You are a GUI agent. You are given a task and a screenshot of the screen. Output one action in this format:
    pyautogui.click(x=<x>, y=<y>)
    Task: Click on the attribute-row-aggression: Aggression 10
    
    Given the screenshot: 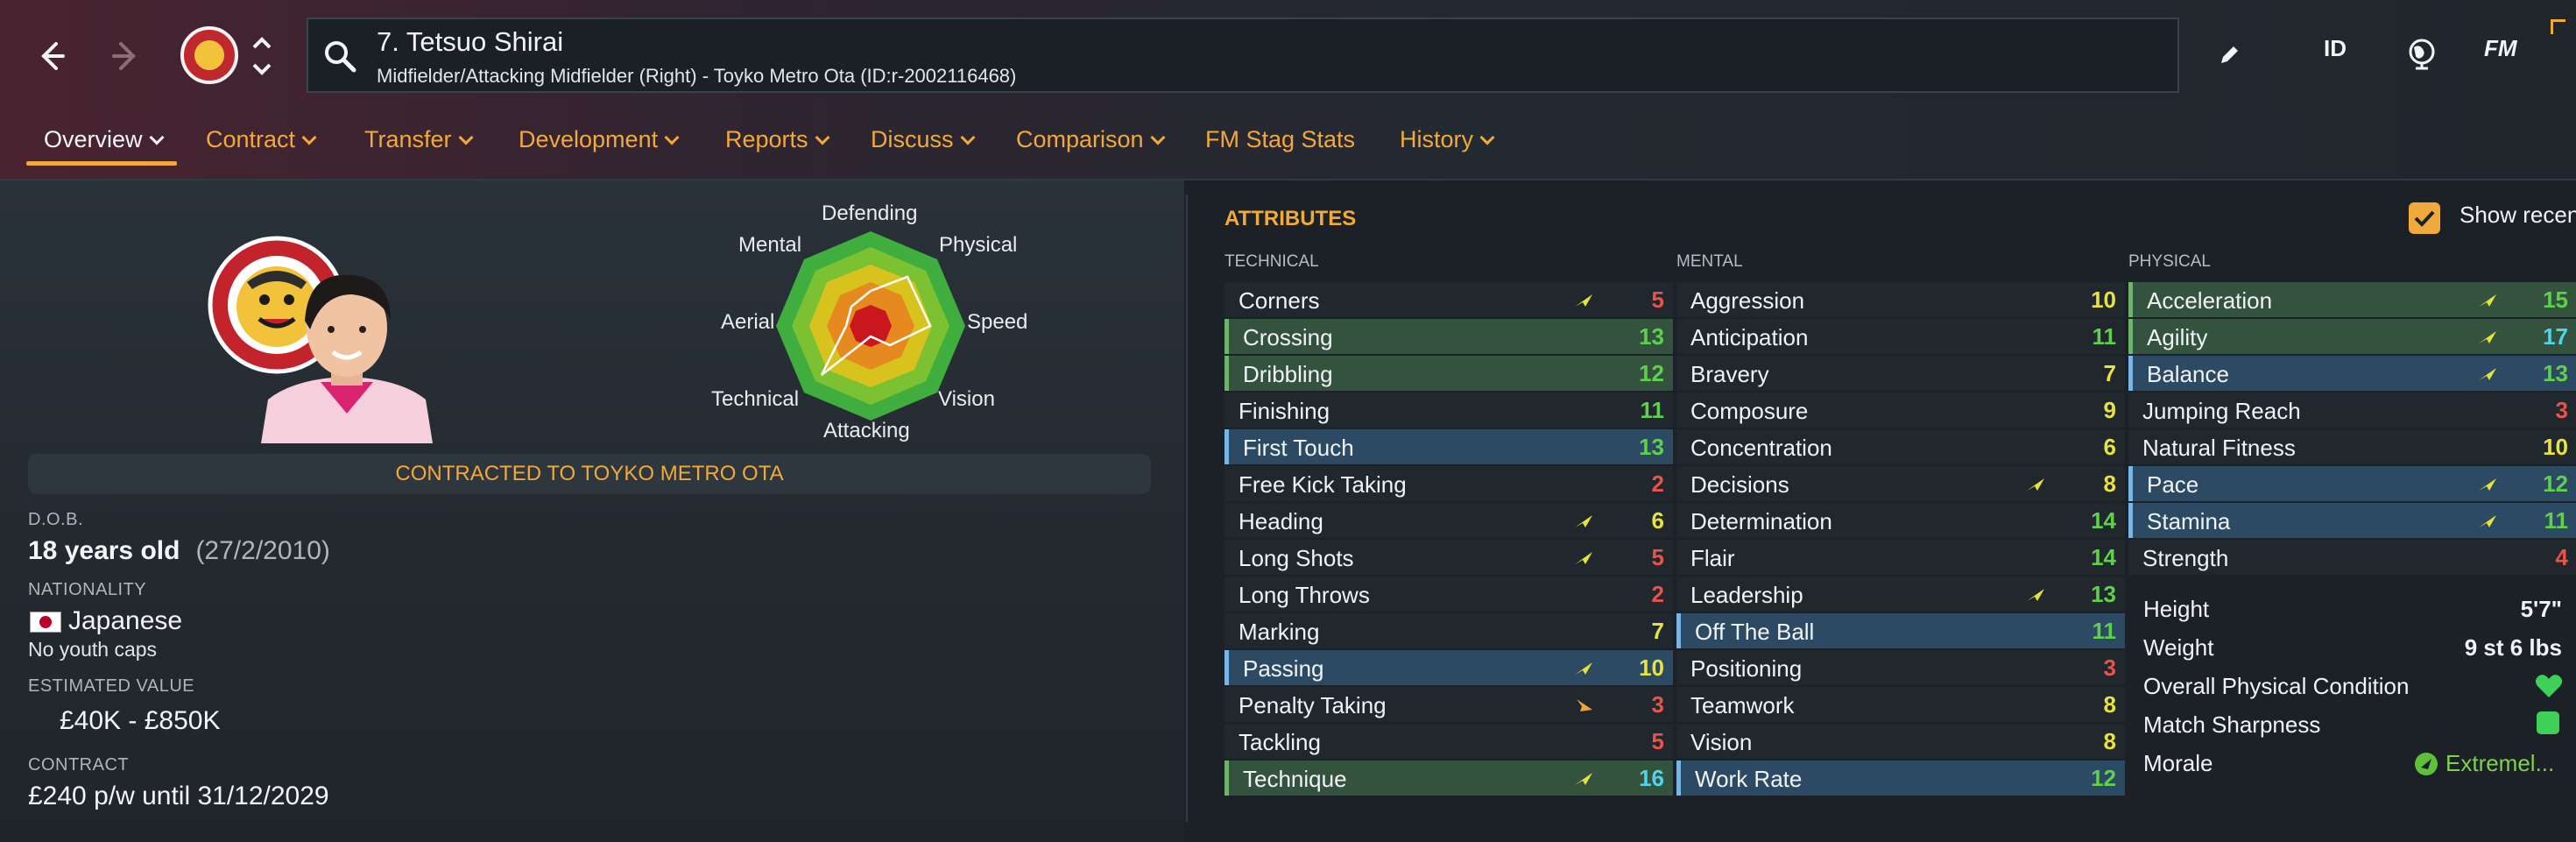 What is the action you would take?
    pyautogui.click(x=1901, y=299)
    